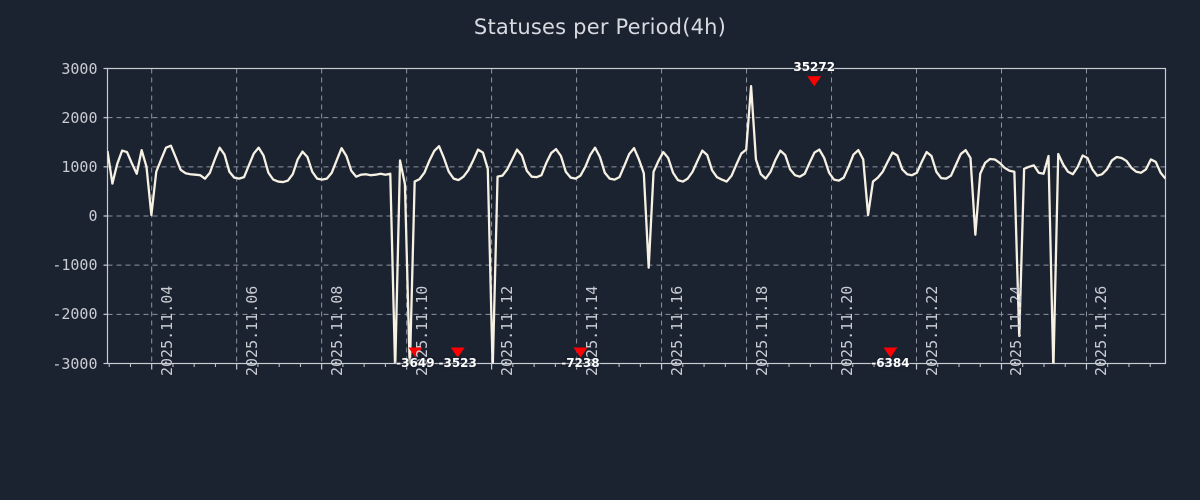 The height and width of the screenshot is (500, 1200). I want to click on x-tick-label: 2025.11.24, so click(1016, 330).